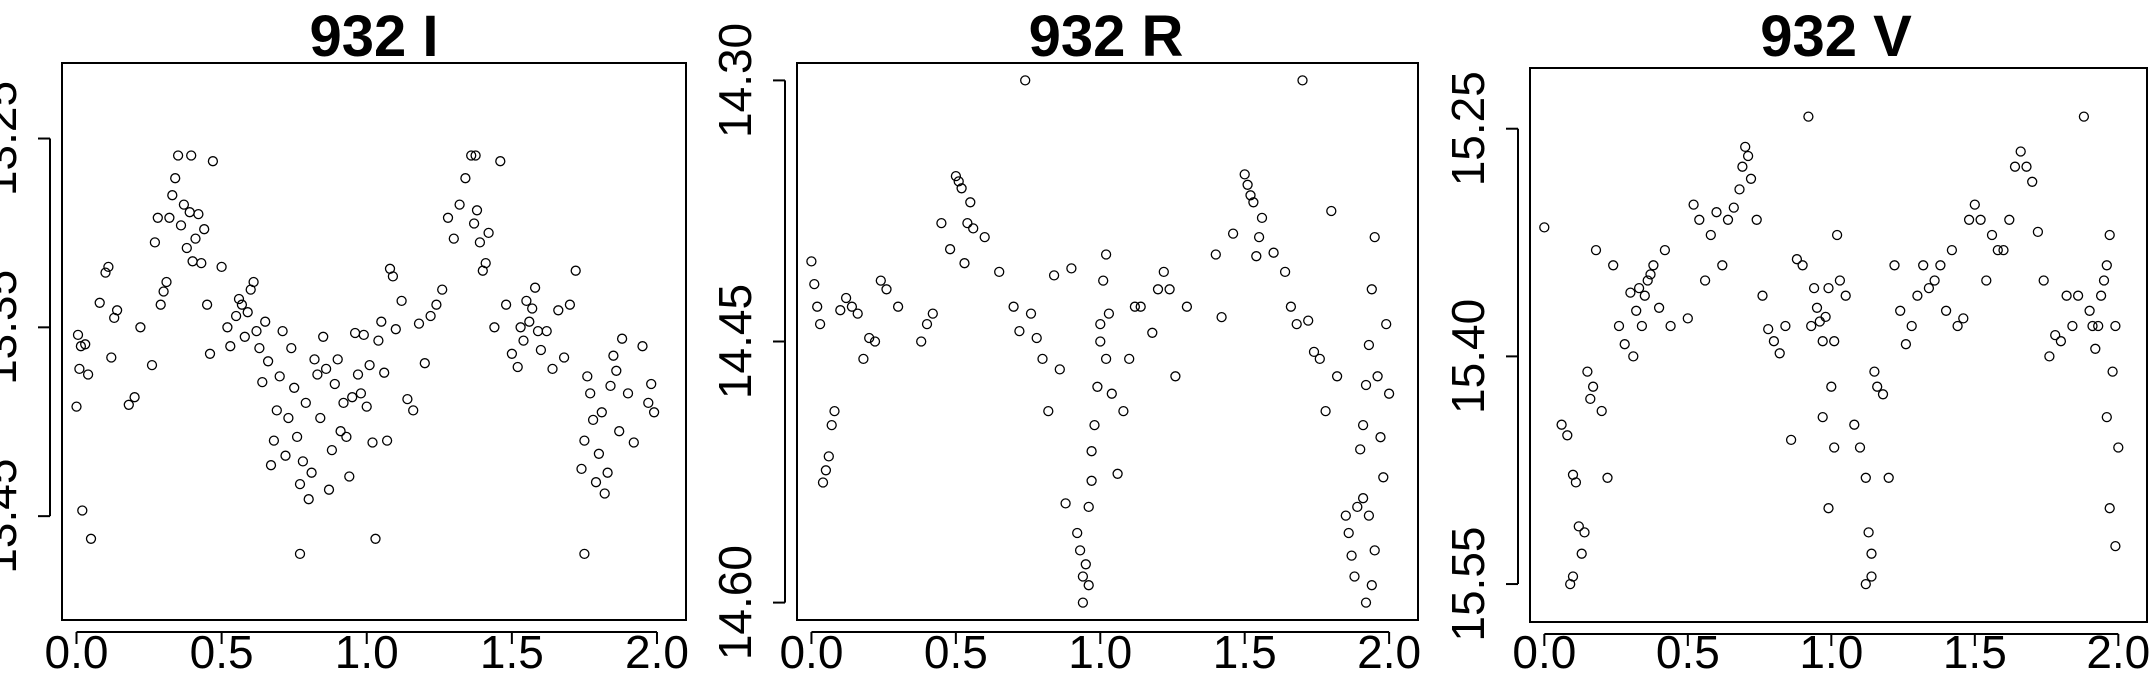  Describe the element at coordinates (13, 516) in the screenshot. I see `panel-i-y-tick-label: 13.45` at that location.